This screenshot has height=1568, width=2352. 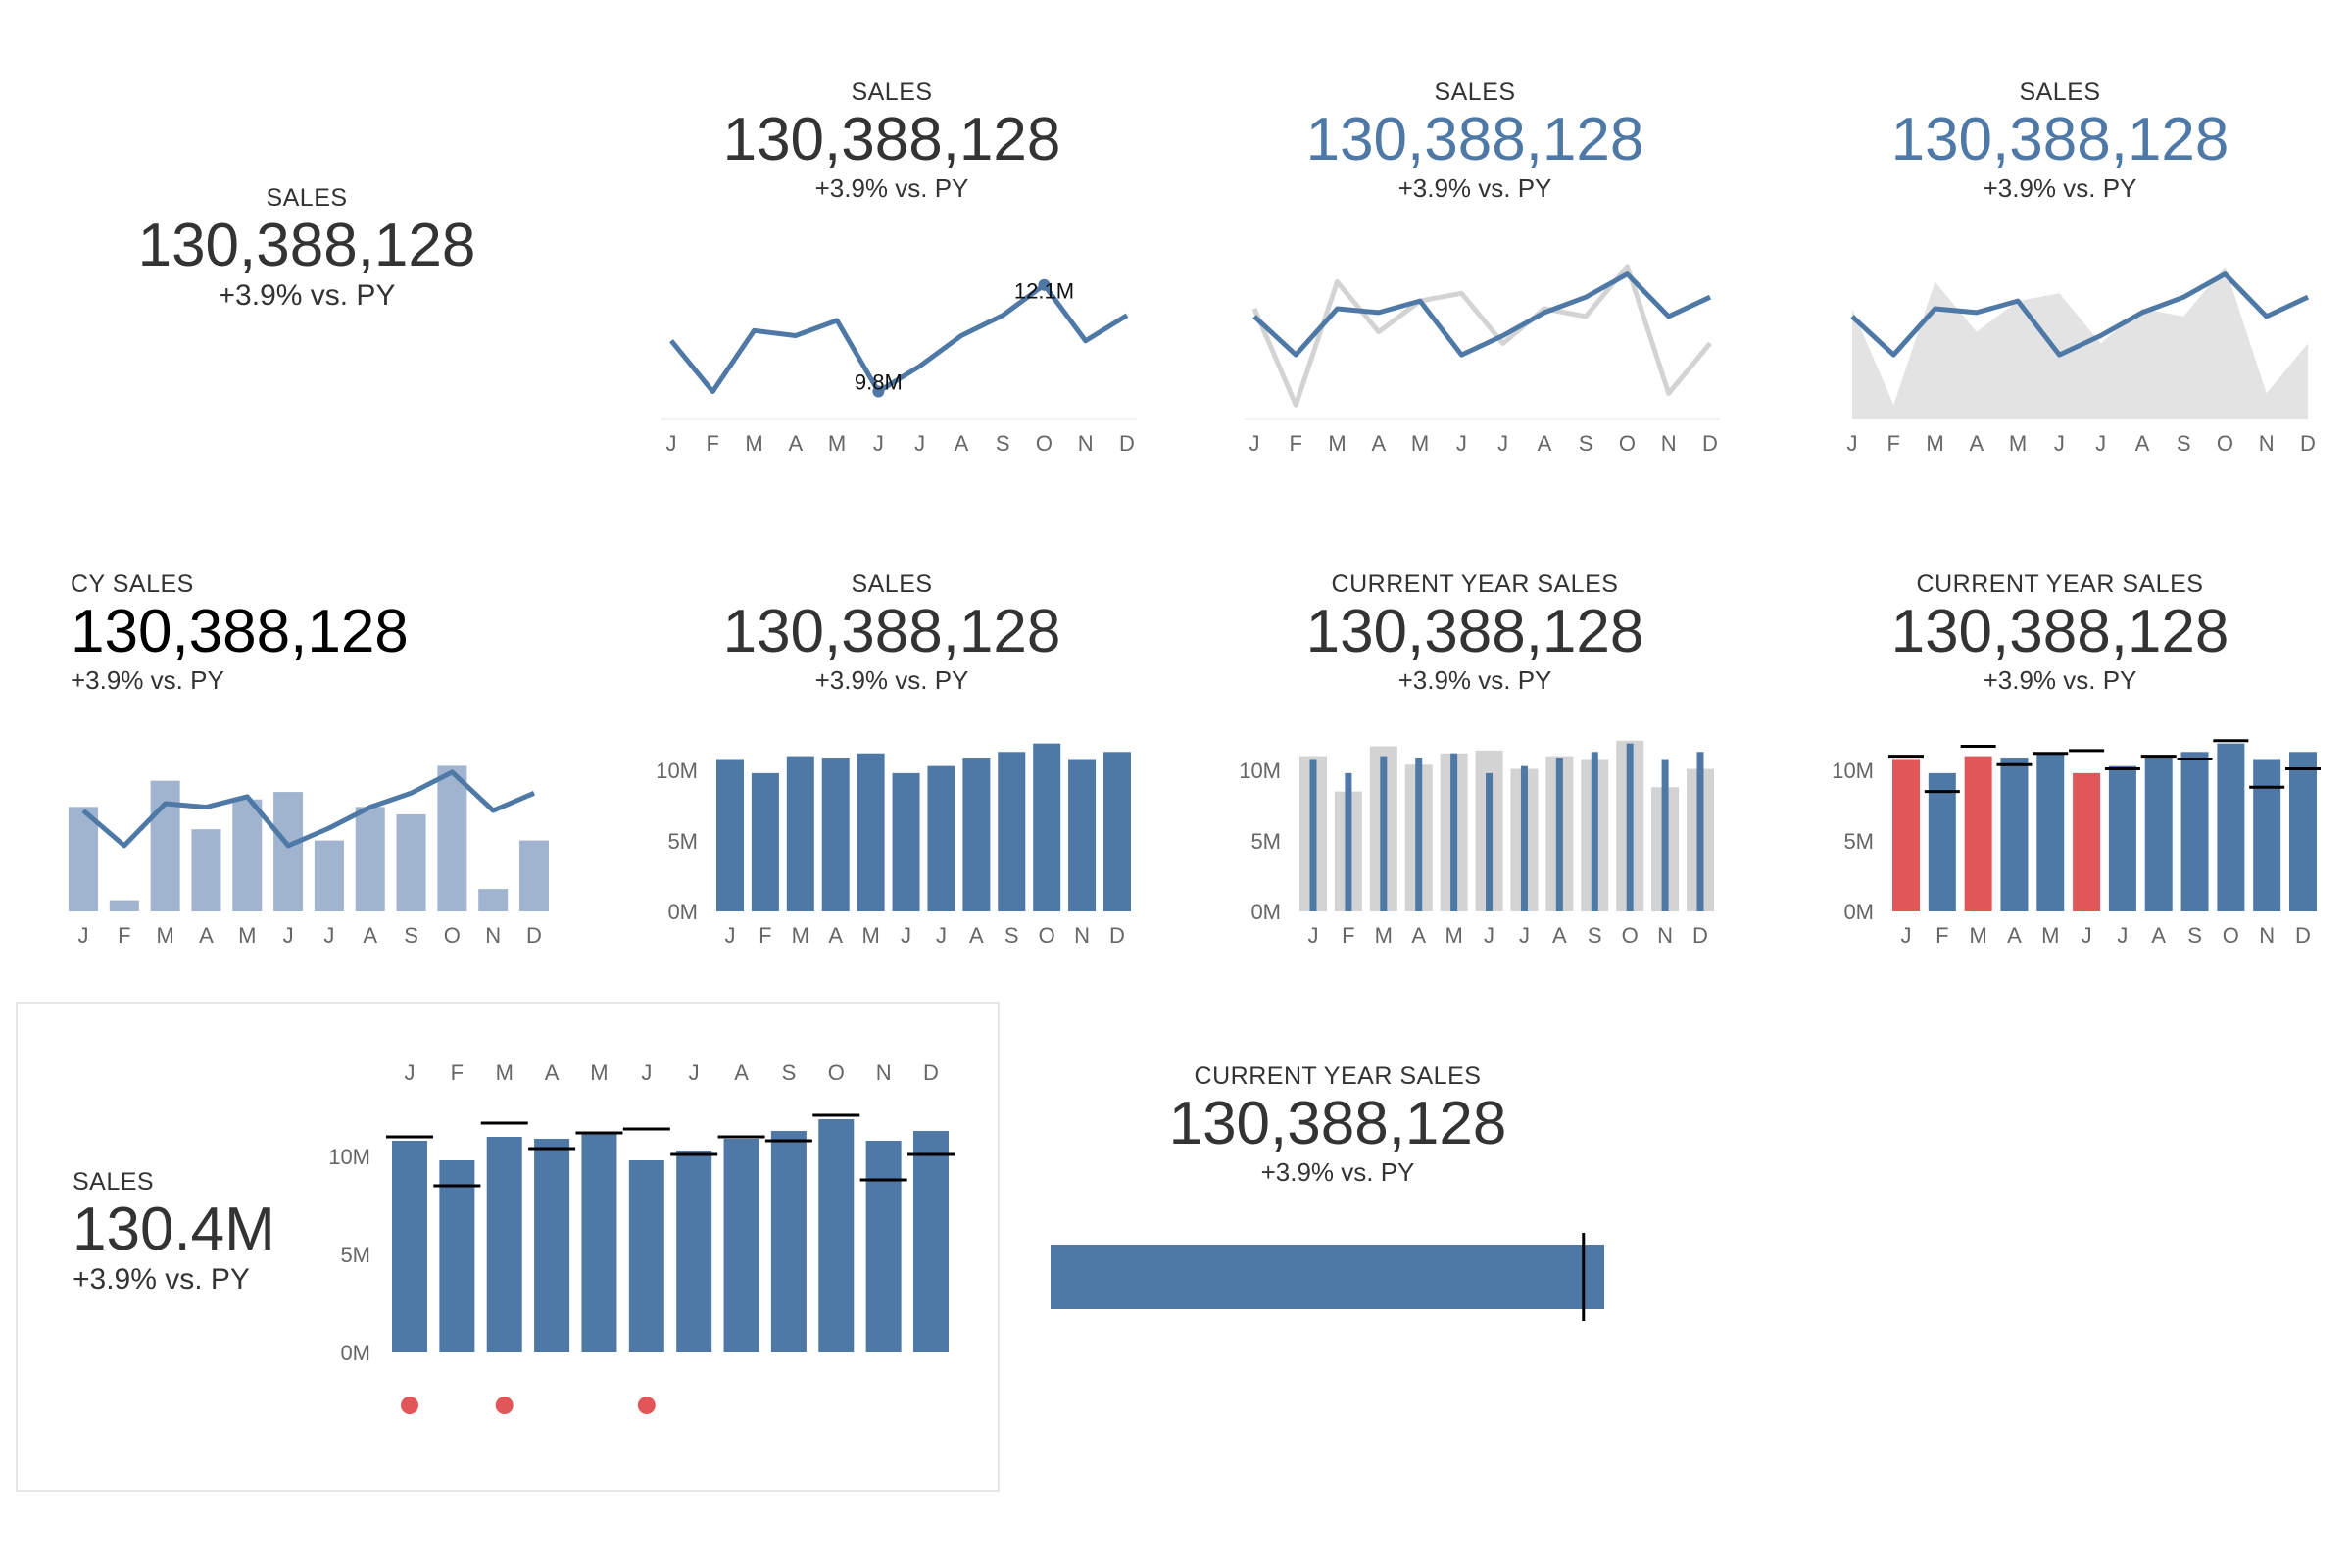 I want to click on kpi-6: SALES 130,388,128 +3.9% vs. PY, so click(x=892, y=633).